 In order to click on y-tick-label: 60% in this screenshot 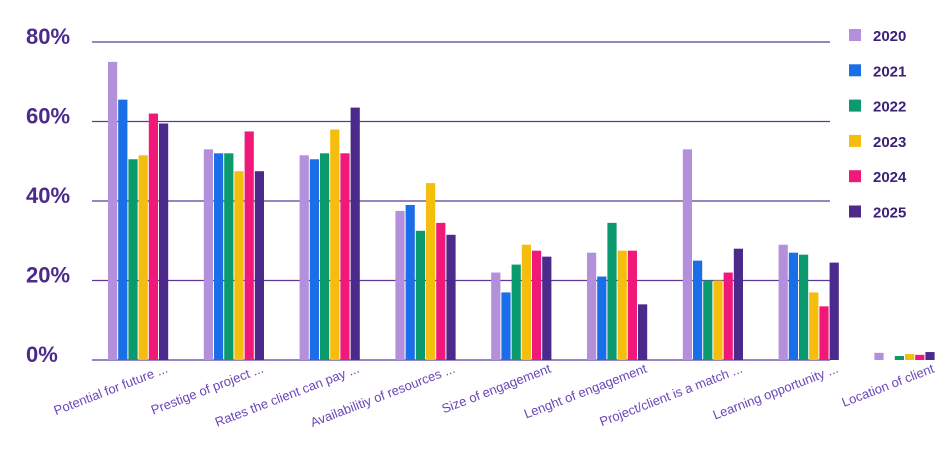, I will do `click(48, 116)`.